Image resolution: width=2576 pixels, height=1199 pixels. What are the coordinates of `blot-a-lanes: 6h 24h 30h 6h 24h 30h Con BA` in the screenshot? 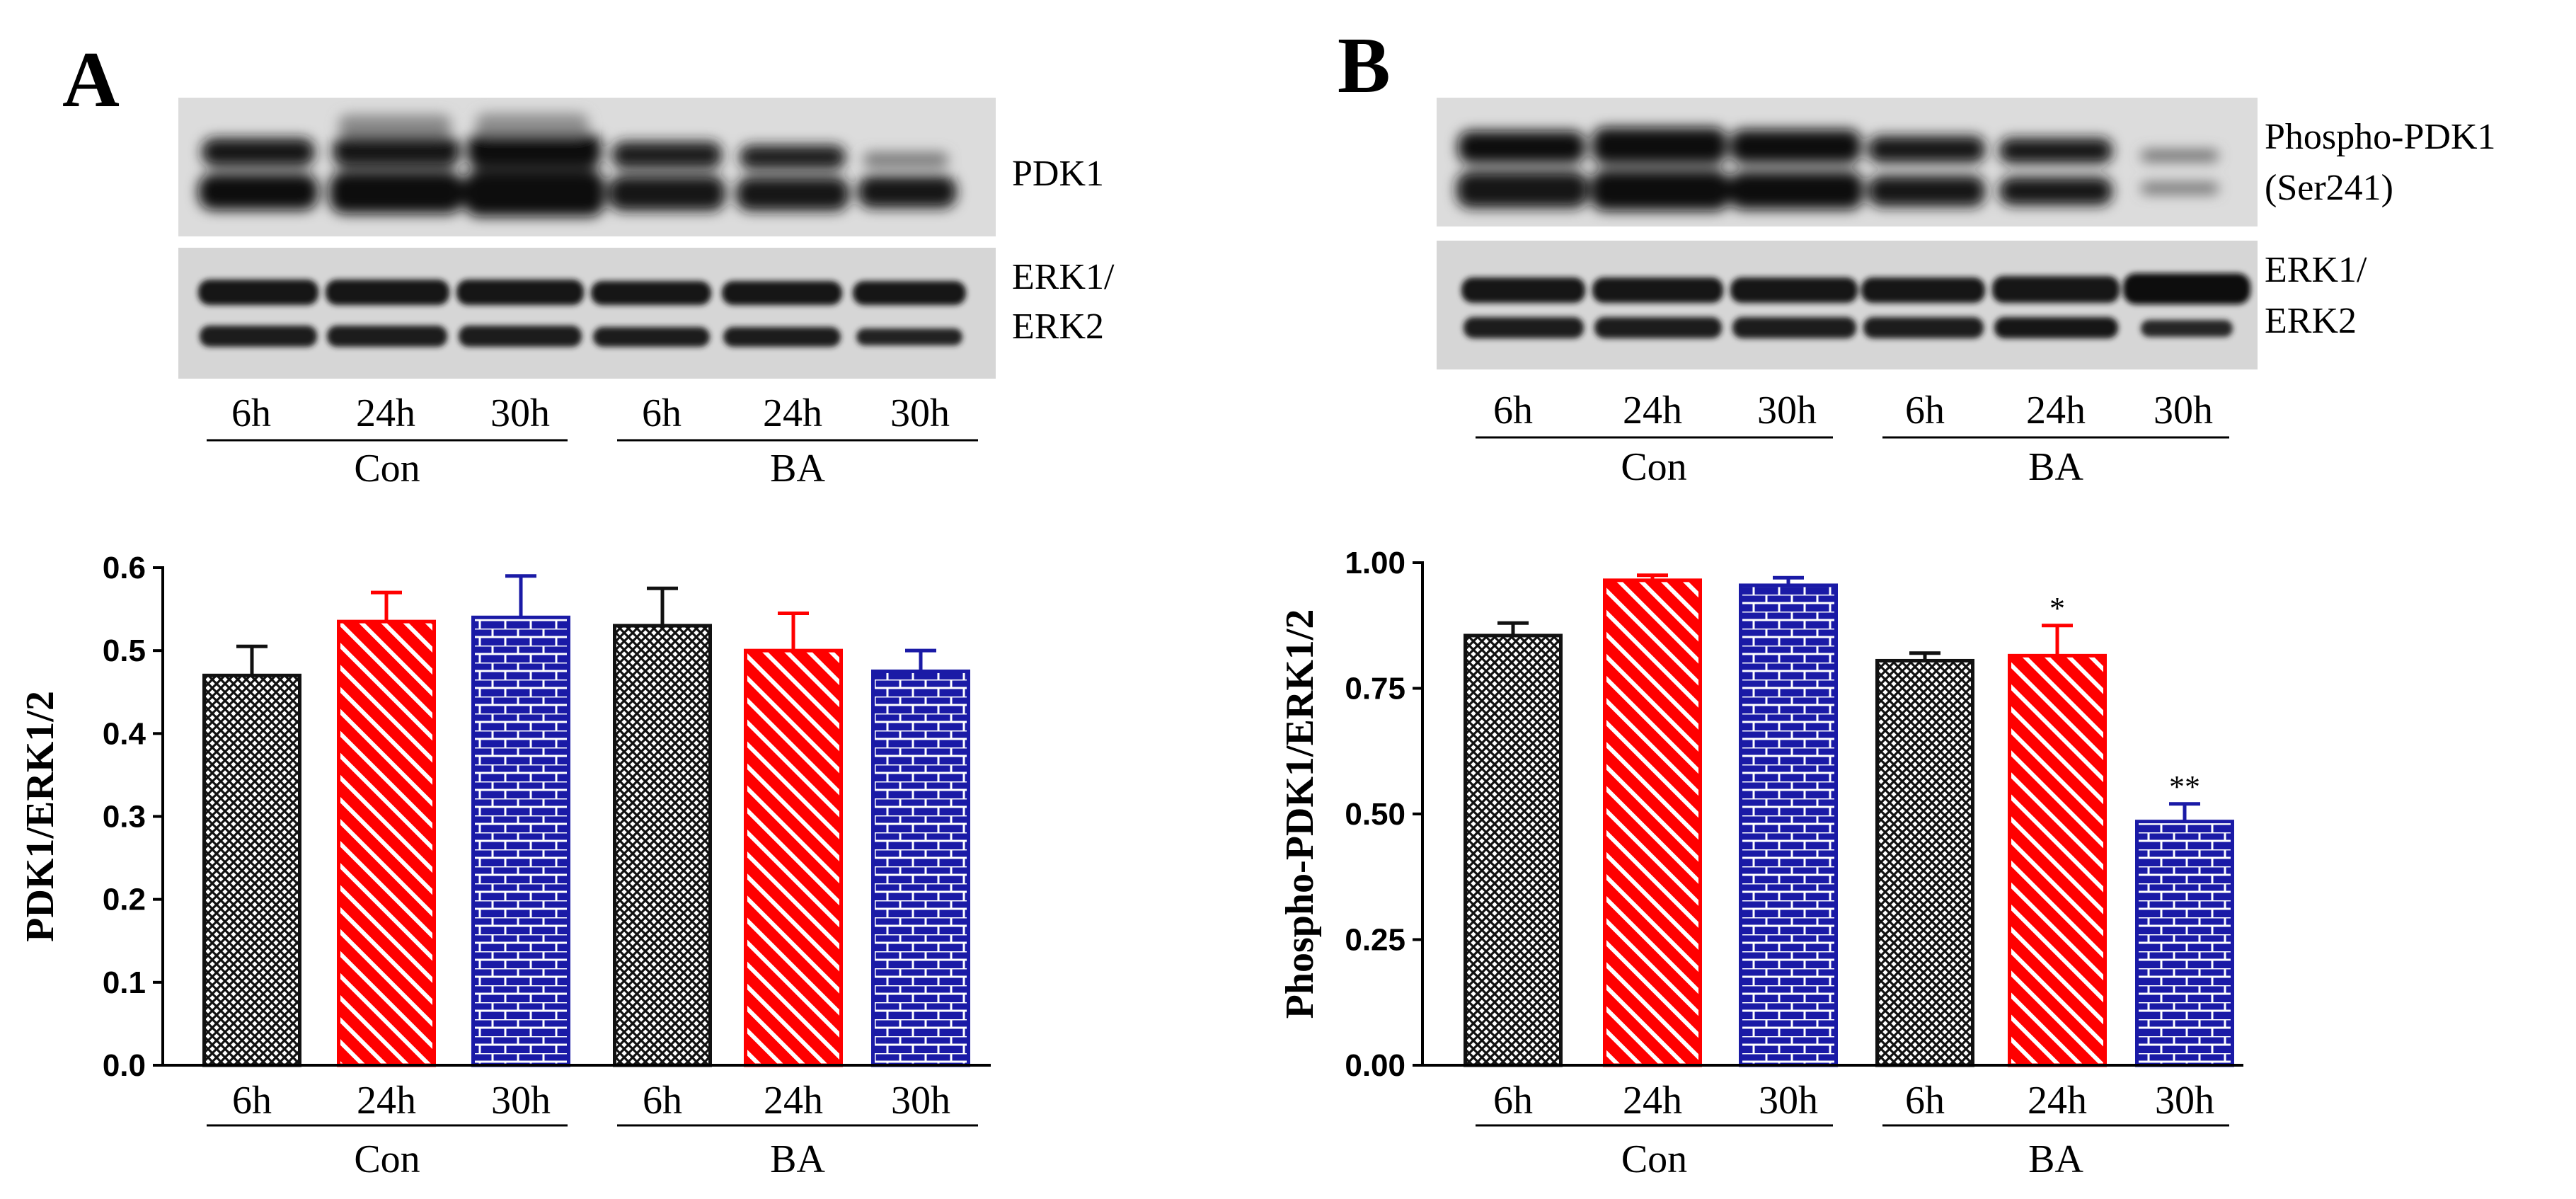 It's located at (592, 440).